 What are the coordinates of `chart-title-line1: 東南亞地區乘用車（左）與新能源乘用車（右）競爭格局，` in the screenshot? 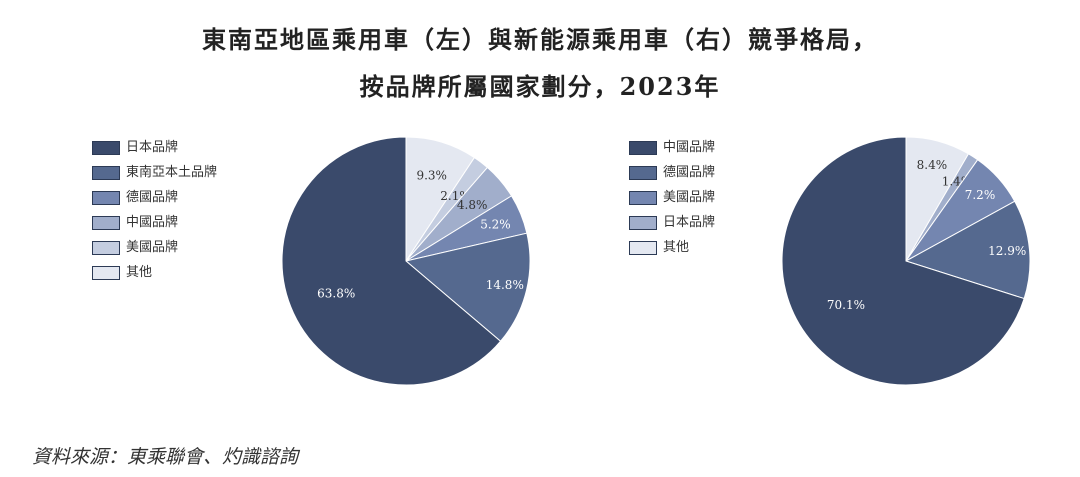 It's located at (540, 39).